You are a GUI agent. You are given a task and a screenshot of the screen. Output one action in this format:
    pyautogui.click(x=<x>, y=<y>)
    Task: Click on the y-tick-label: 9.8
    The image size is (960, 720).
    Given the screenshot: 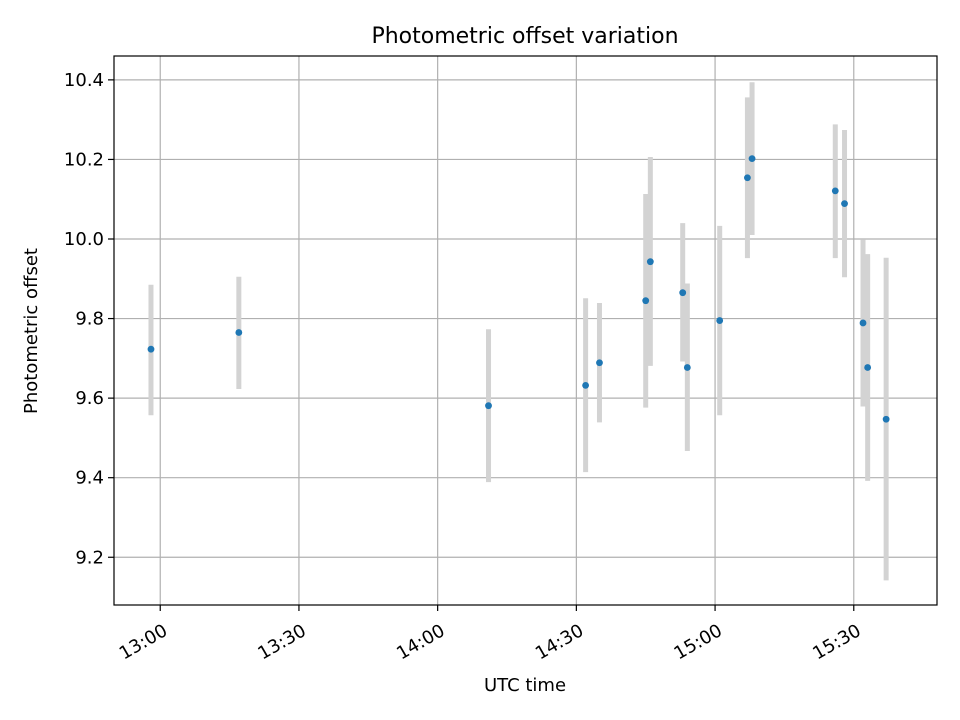 What is the action you would take?
    pyautogui.click(x=89, y=319)
    